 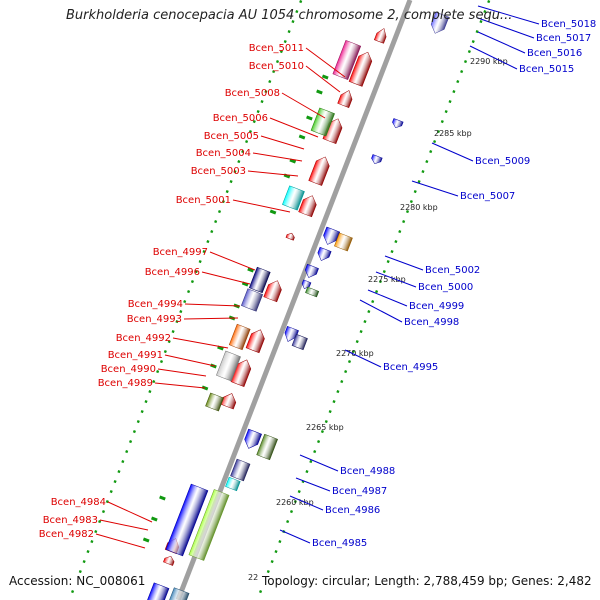 What do you see at coordinates (325, 427) in the screenshot?
I see `kbp-2265: 2265 kbp` at bounding box center [325, 427].